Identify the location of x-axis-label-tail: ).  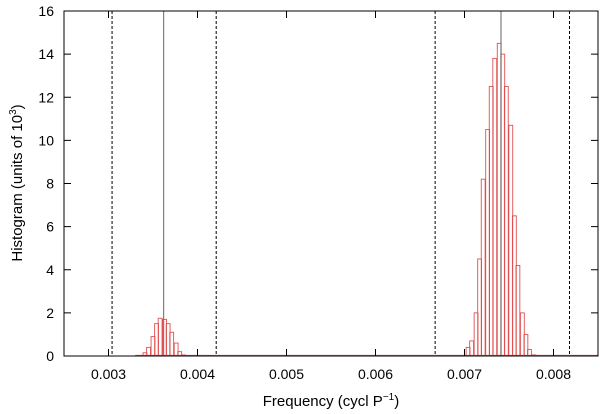
(396, 401).